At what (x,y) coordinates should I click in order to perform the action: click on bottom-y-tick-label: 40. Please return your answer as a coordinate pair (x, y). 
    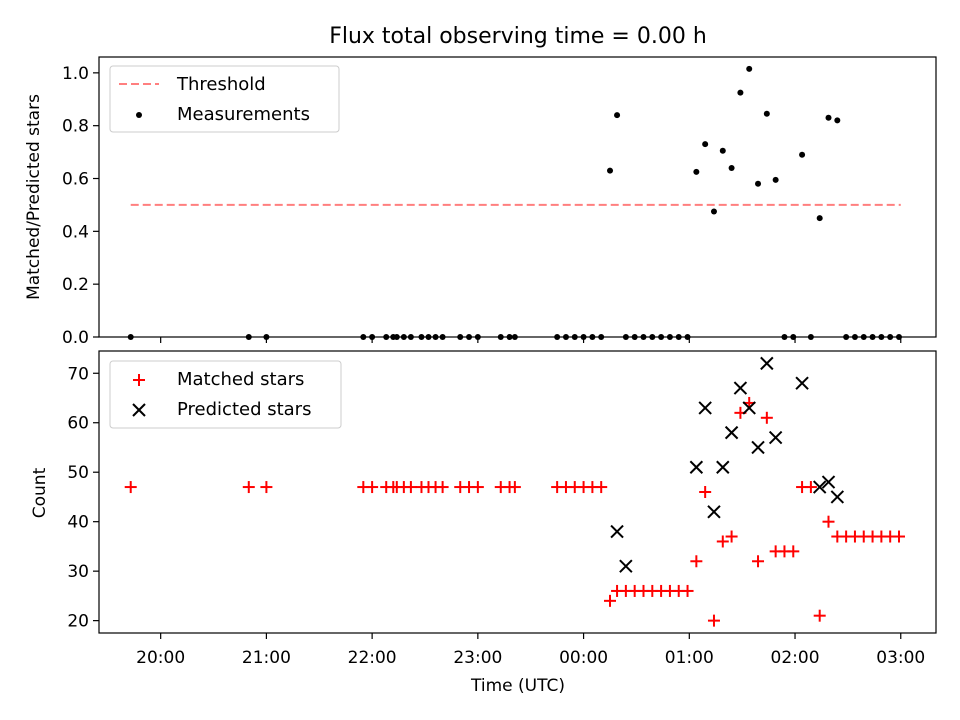
    Looking at the image, I should click on (78, 523).